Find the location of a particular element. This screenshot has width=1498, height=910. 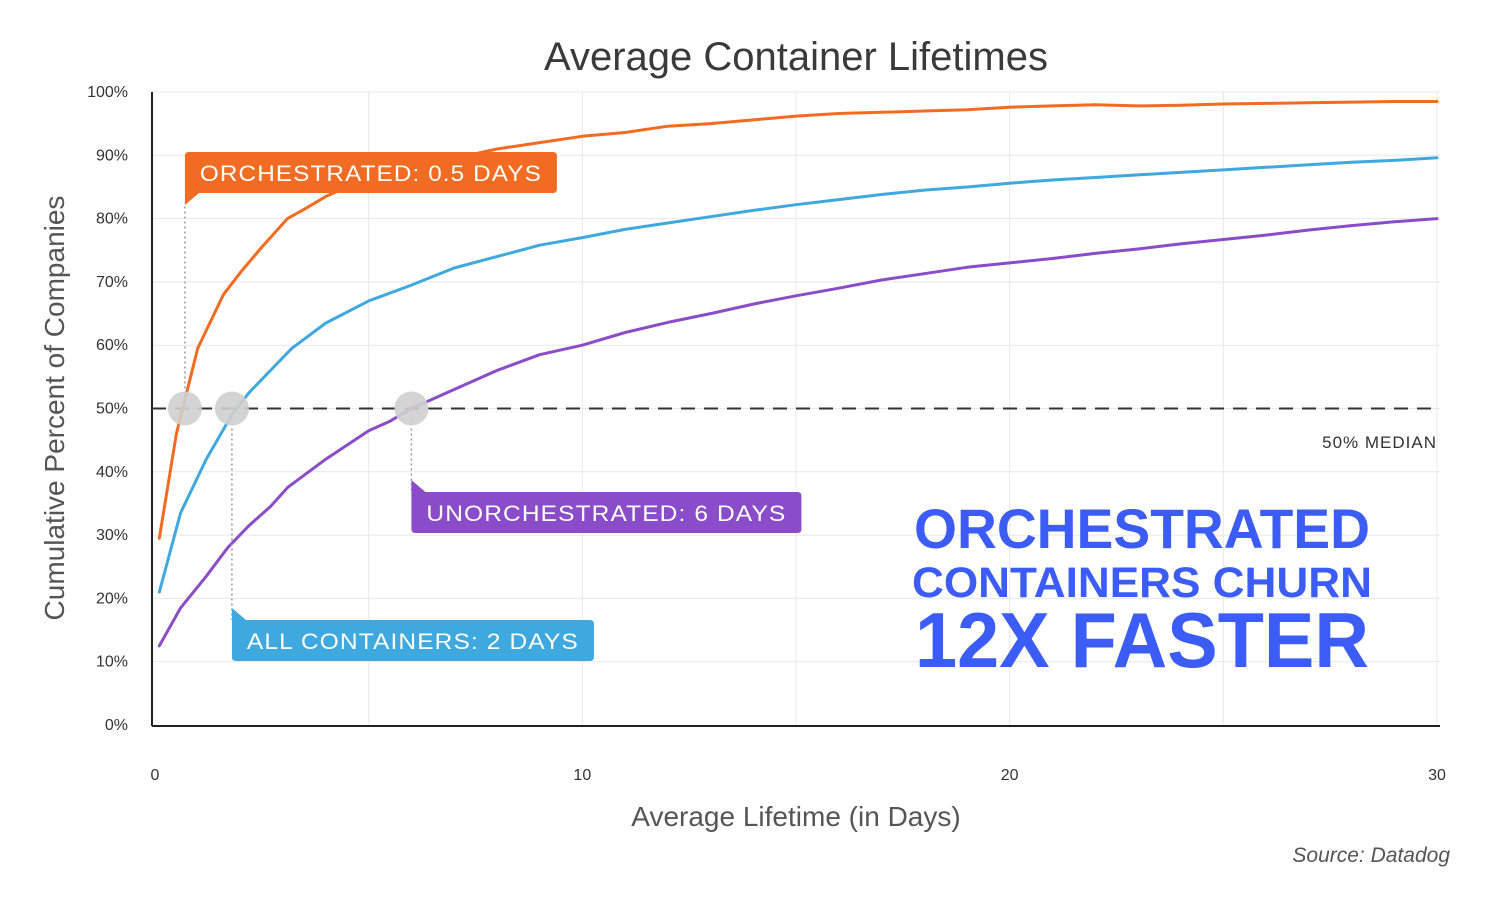

callout-unorchestrated-box is located at coordinates (606, 506).